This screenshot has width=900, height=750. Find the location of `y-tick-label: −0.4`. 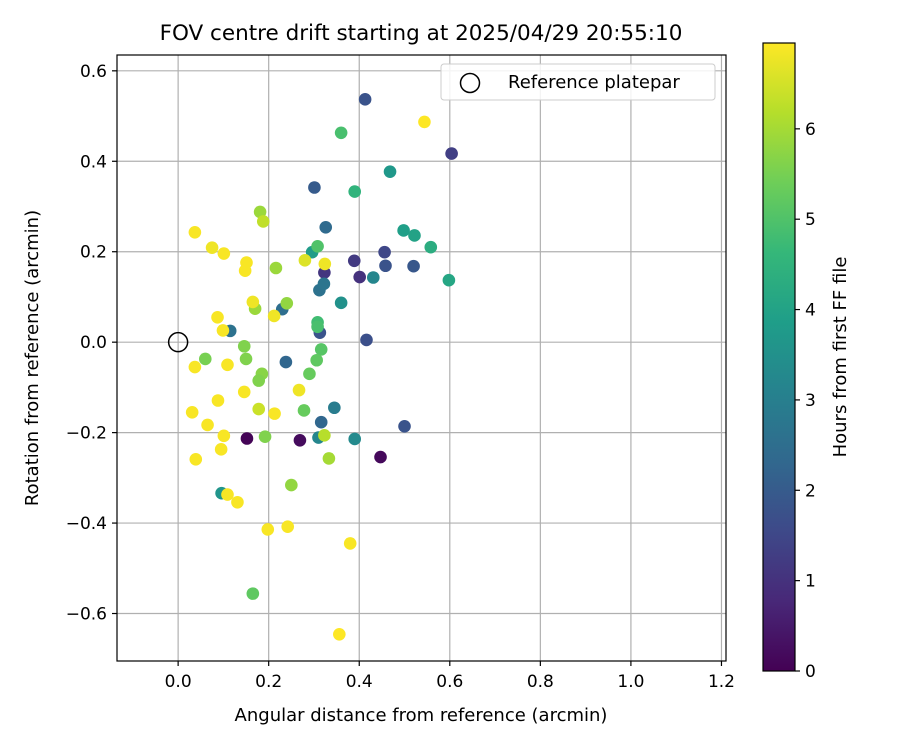

y-tick-label: −0.4 is located at coordinates (86, 524).